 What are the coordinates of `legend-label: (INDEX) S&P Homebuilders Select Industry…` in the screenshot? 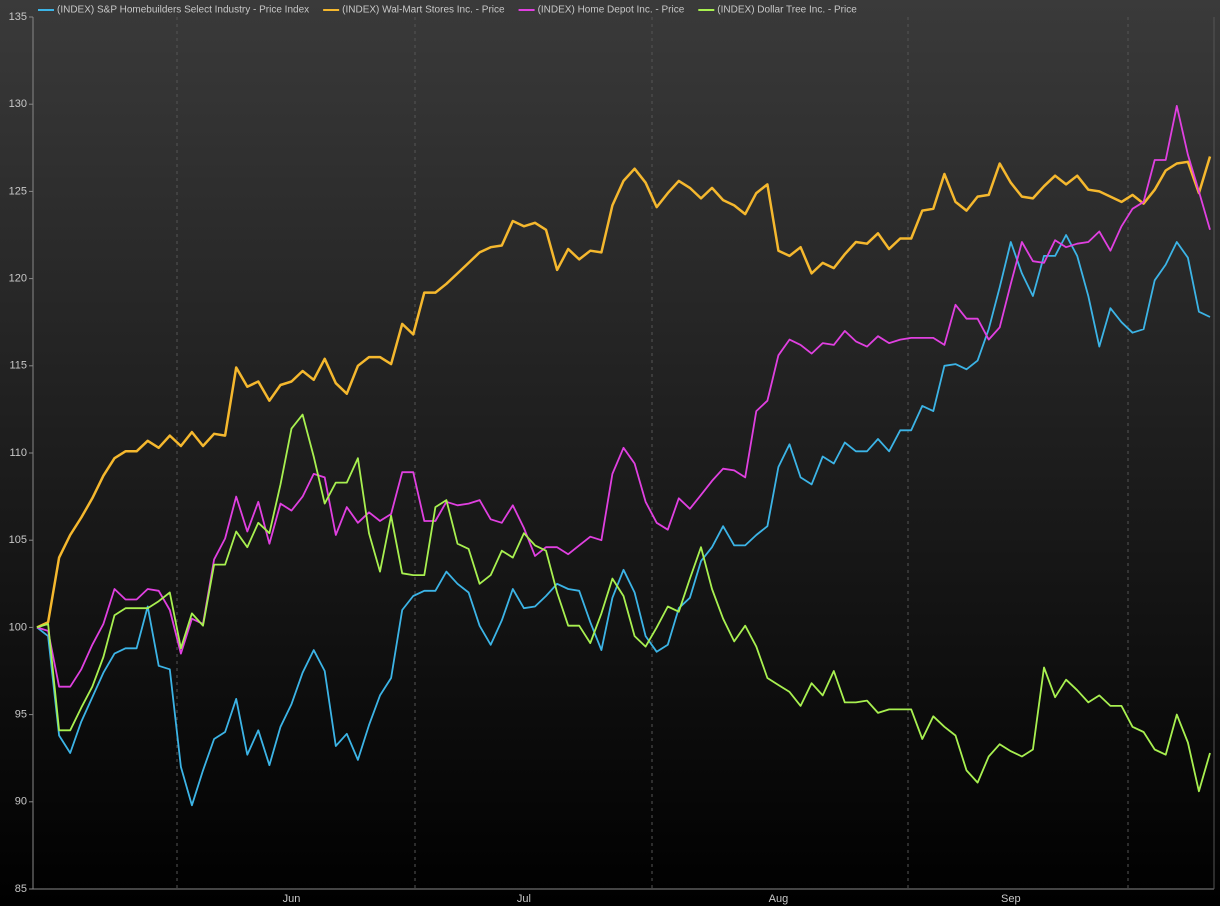 It's located at (183, 10).